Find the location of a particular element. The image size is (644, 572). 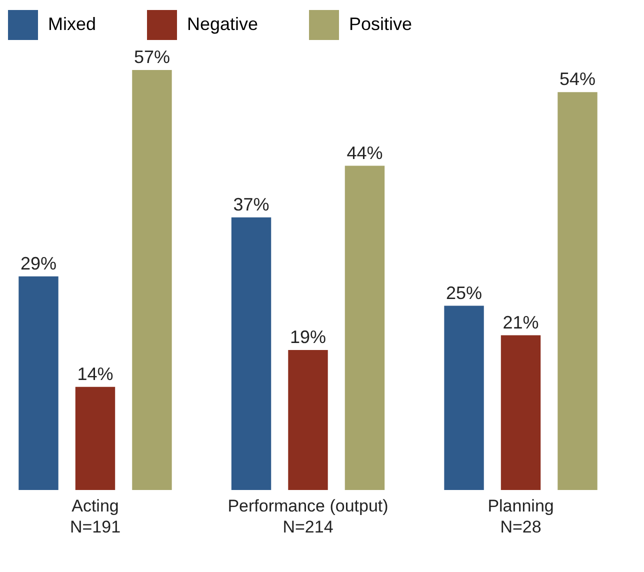

x-tick-label: Acting N=191 is located at coordinates (95, 516).